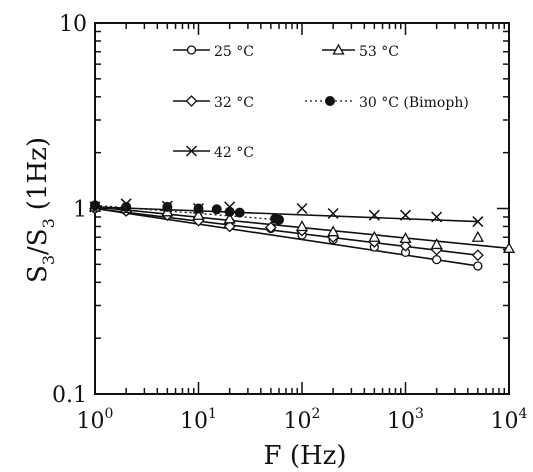 The height and width of the screenshot is (472, 533). What do you see at coordinates (523, 414) in the screenshot?
I see `x-tick-label-exponent: 4` at bounding box center [523, 414].